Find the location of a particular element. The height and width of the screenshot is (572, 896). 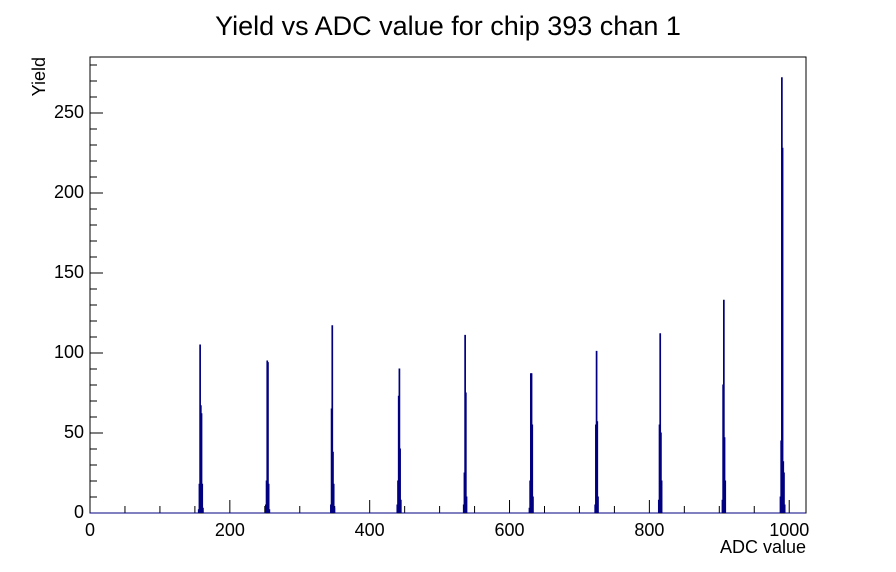

y-tick-label: 100 is located at coordinates (69, 352).